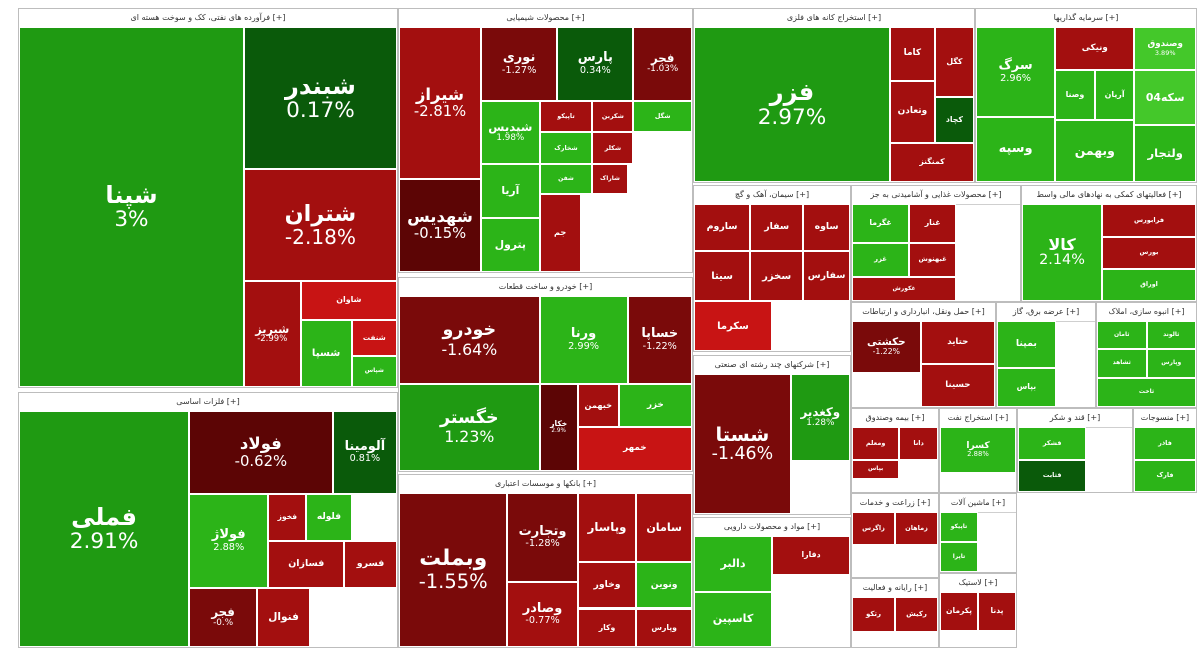 The width and height of the screenshot is (1200, 663). Describe the element at coordinates (655, 405) in the screenshot. I see `stock-tile: خزر` at that location.